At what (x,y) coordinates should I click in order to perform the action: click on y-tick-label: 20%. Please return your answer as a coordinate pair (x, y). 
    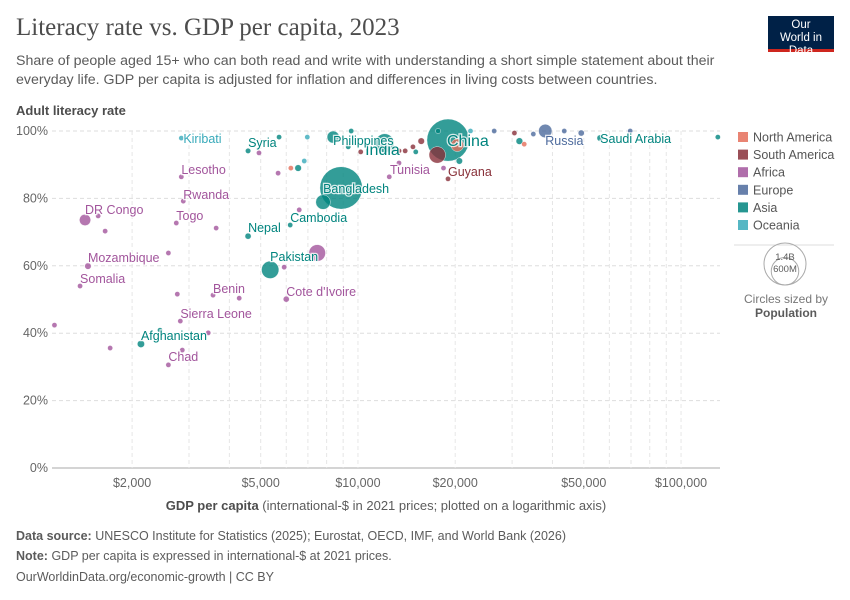
    Looking at the image, I should click on (35, 401).